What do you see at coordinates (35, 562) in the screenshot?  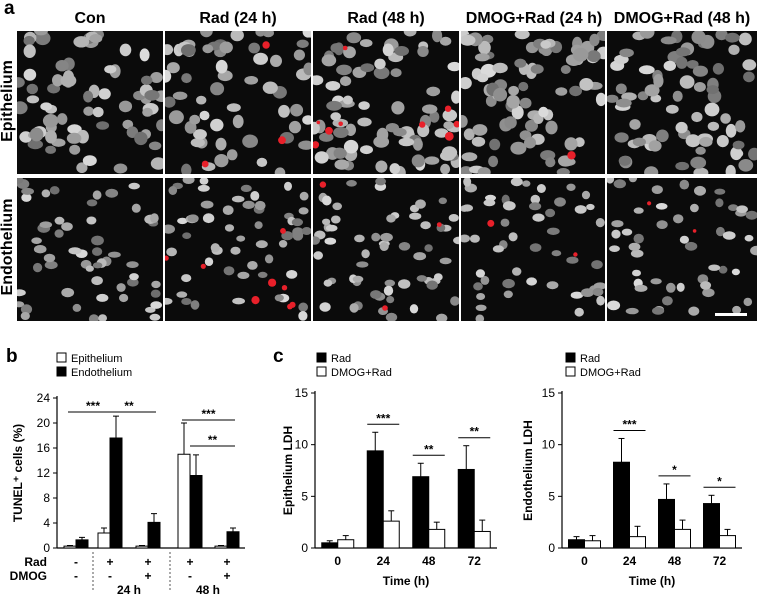 I see `row-label-rad: Rad` at bounding box center [35, 562].